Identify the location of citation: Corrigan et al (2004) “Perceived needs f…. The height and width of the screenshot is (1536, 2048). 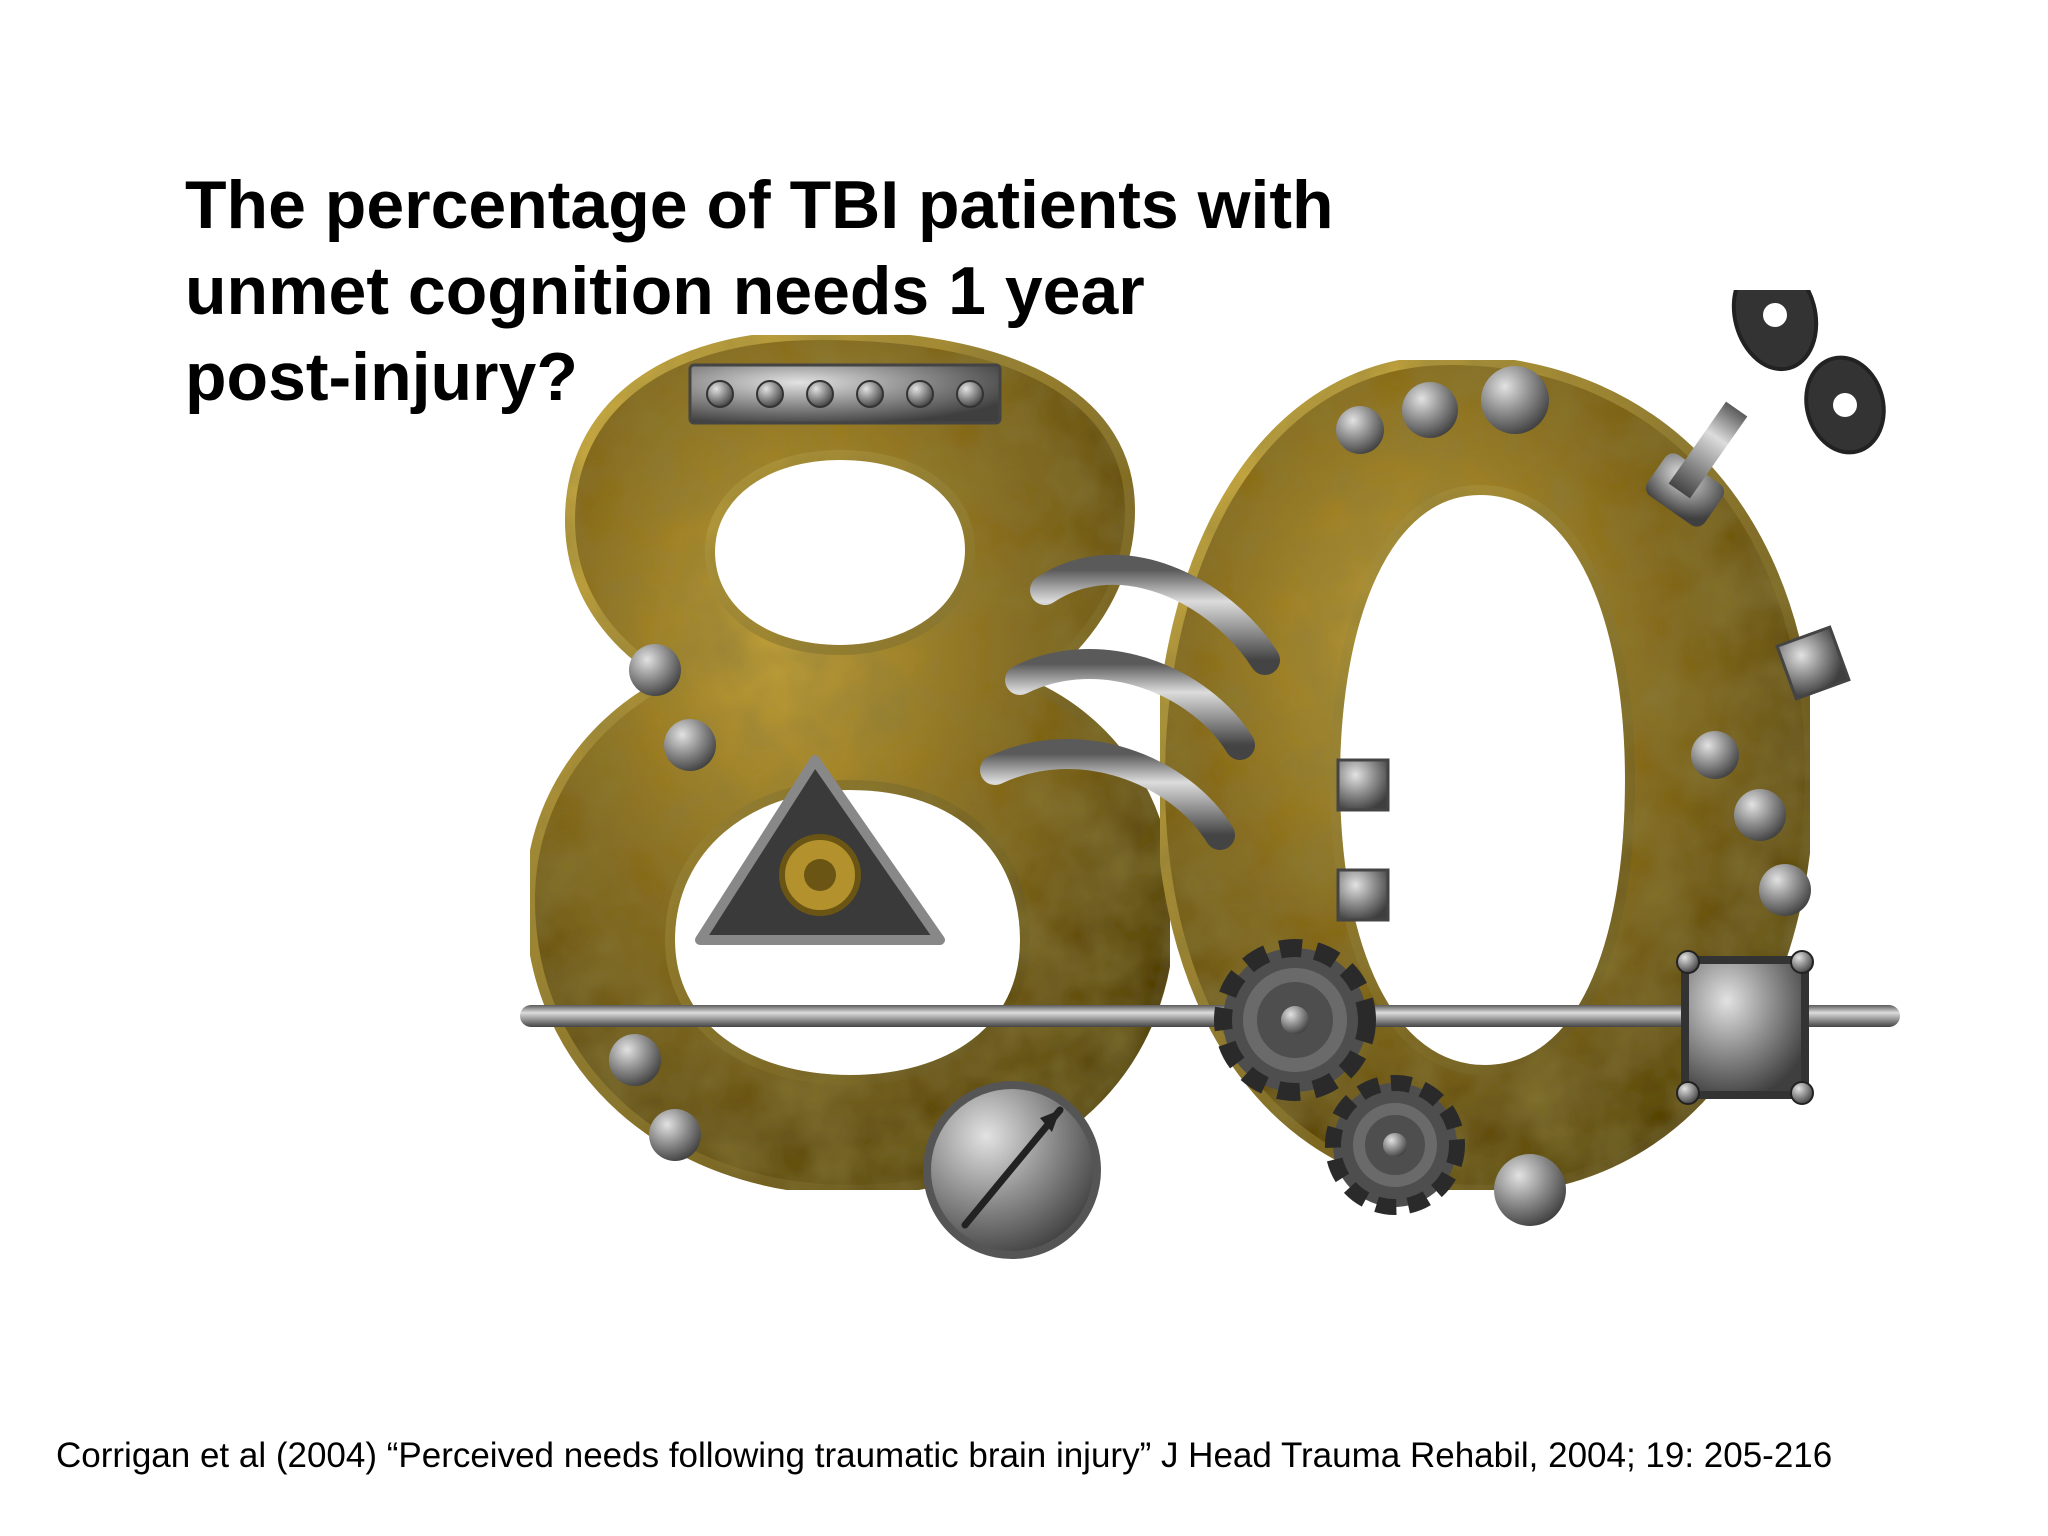
(944, 1455).